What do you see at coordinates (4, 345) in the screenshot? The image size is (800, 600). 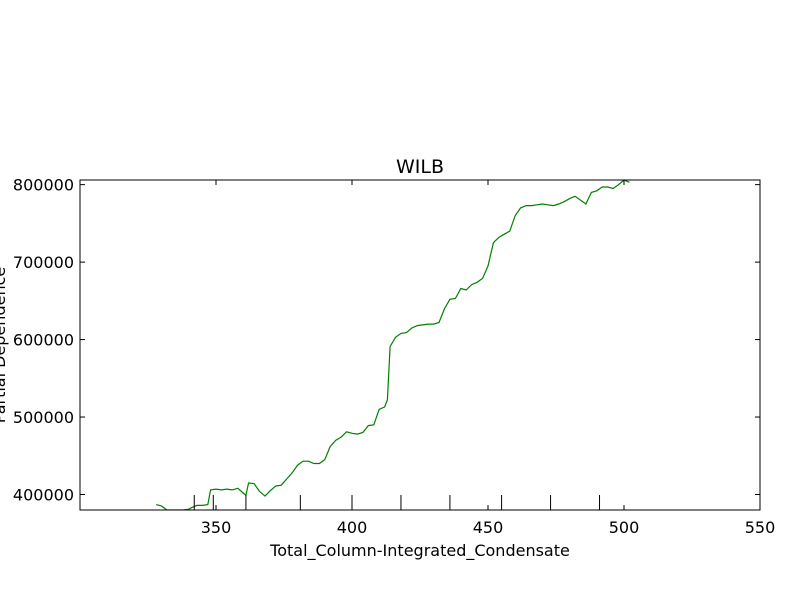 I see `y-axis-label: Partial Dependence` at bounding box center [4, 345].